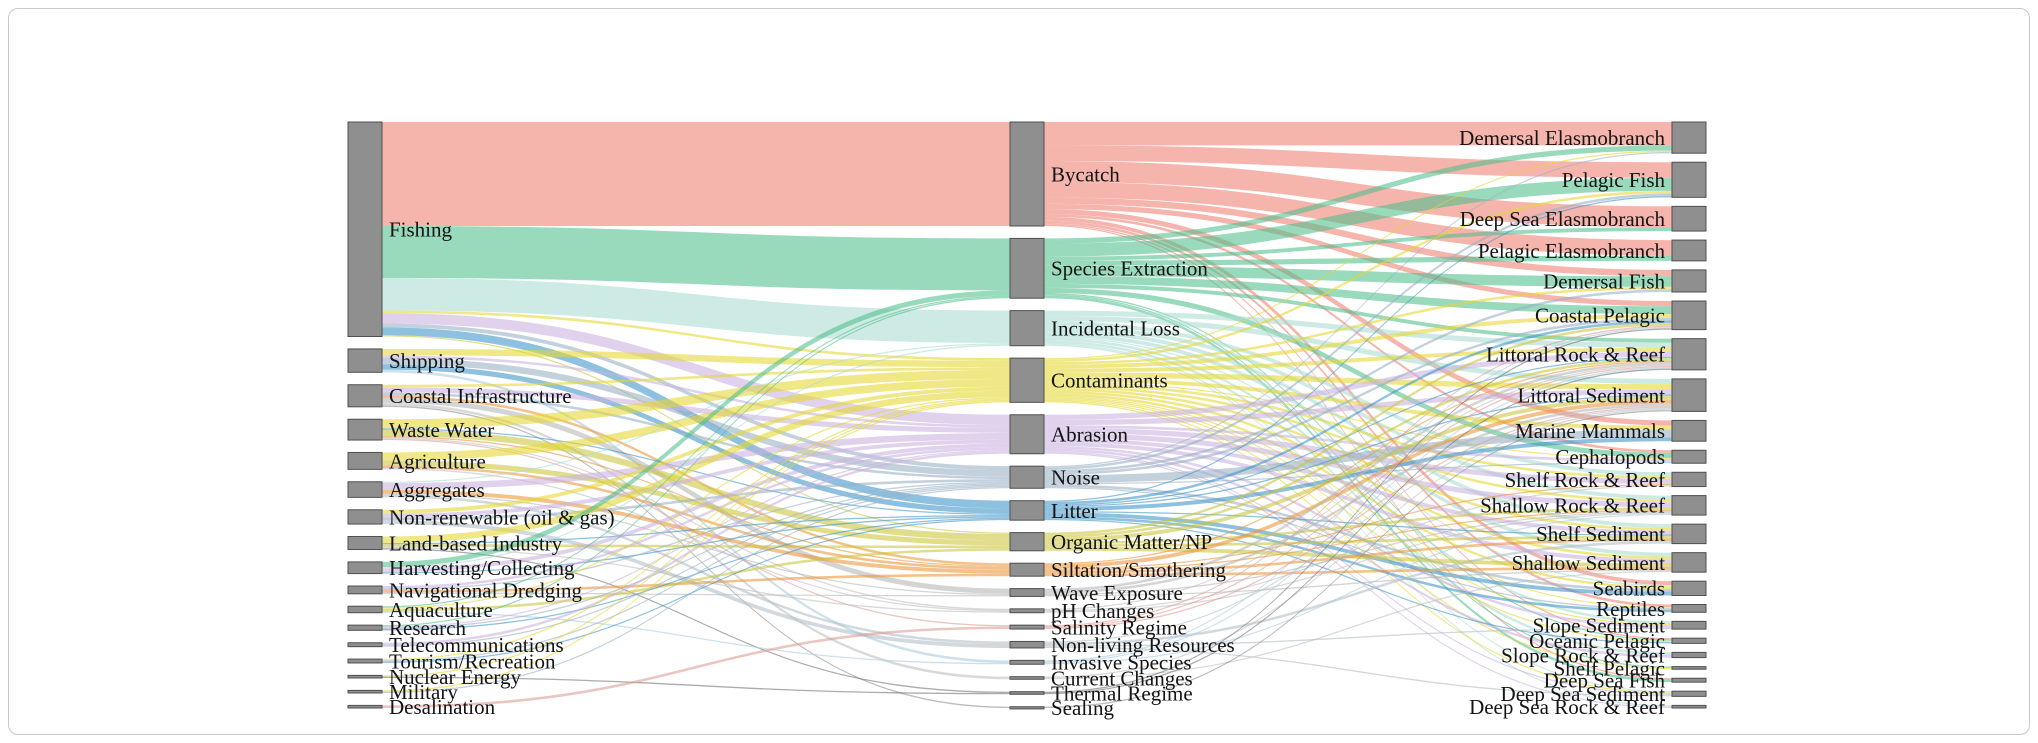 The width and height of the screenshot is (2038, 743). I want to click on sankey-node-sealing, so click(1027, 708).